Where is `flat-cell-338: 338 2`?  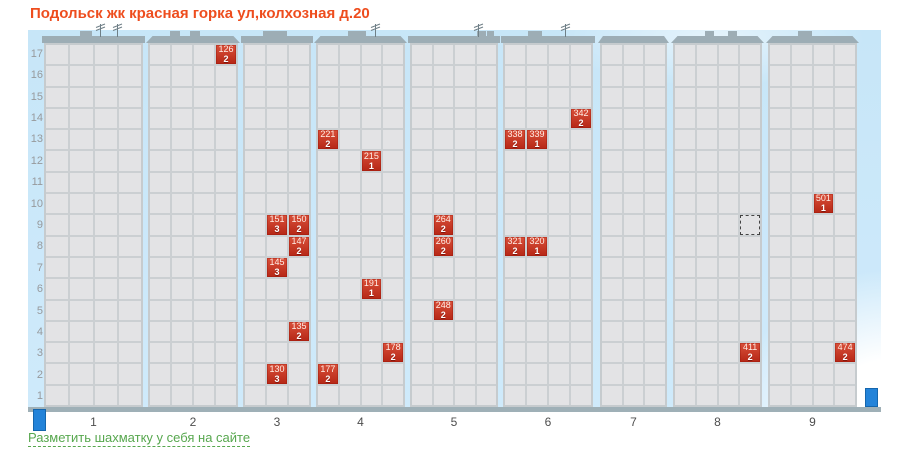 flat-cell-338: 338 2 is located at coordinates (515, 140).